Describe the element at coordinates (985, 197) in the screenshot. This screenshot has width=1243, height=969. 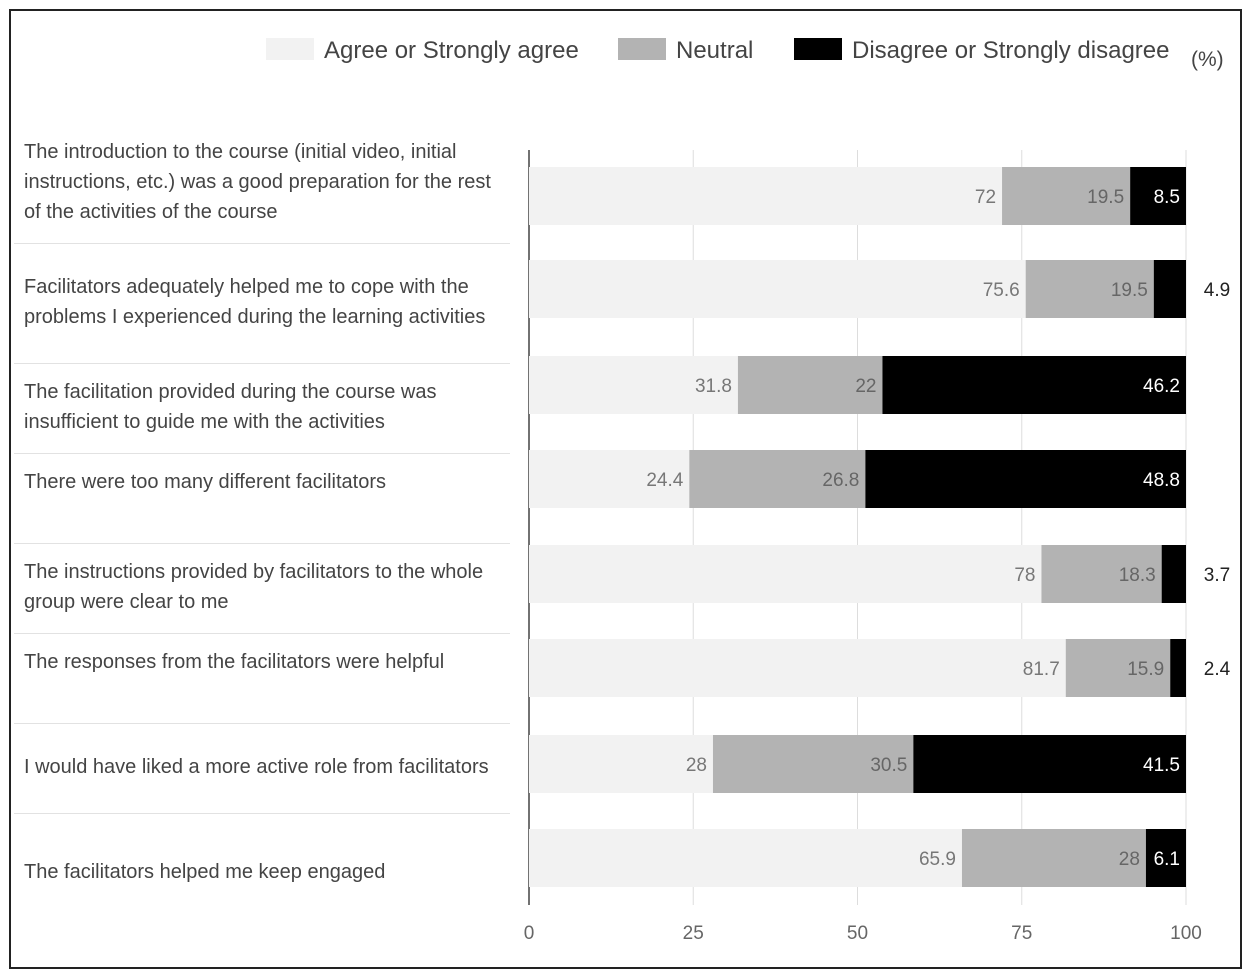
I see `data-label: 72` at that location.